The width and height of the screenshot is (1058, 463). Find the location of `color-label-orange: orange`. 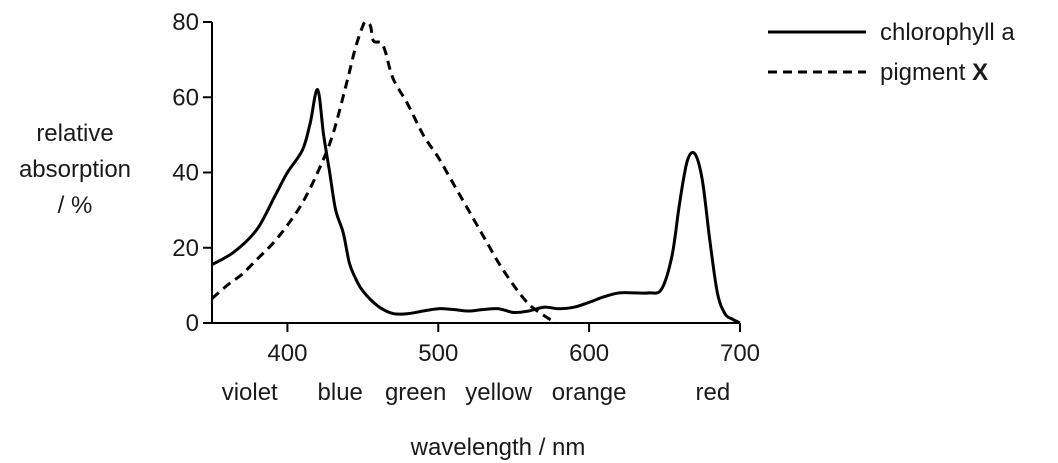

color-label-orange: orange is located at coordinates (589, 392).